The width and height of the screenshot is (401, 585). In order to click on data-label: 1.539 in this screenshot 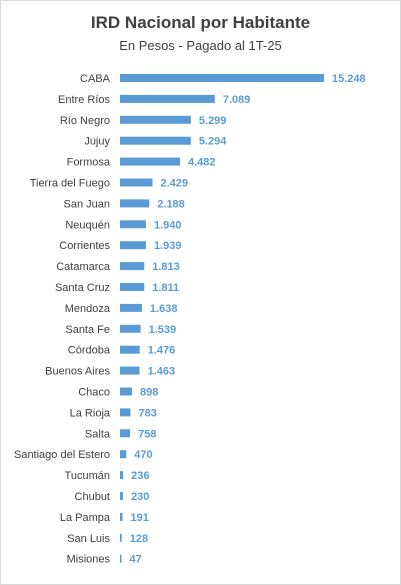, I will do `click(163, 330)`.